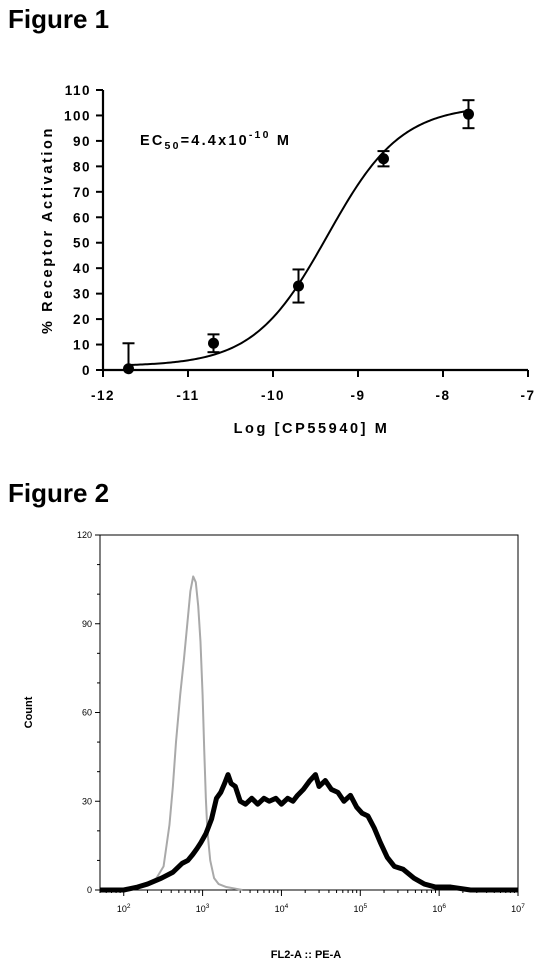  What do you see at coordinates (306, 955) in the screenshot?
I see `chart2-x-axis-label: FL2-A :: PE-A` at bounding box center [306, 955].